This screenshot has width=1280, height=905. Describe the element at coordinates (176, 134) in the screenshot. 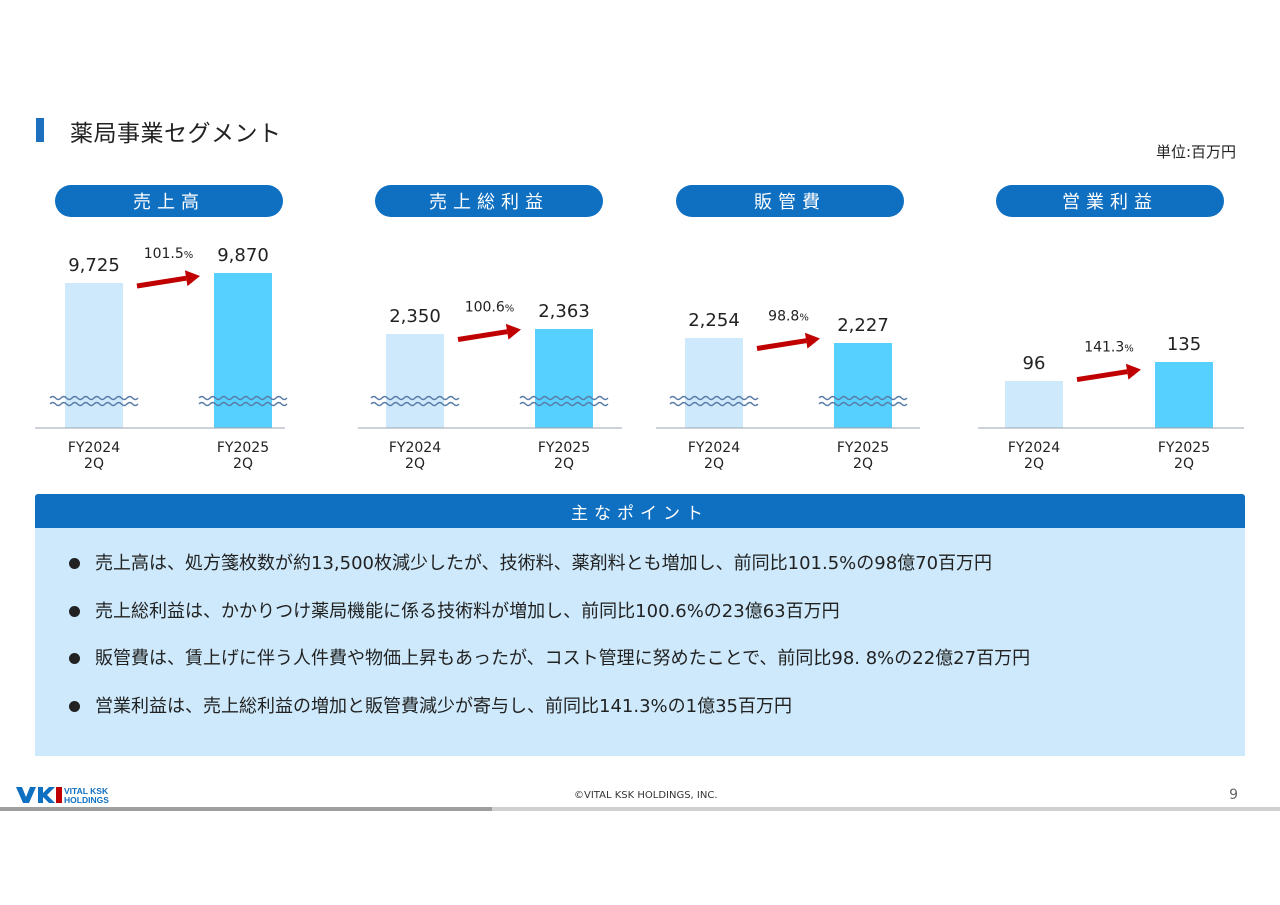

I see `page-title: 薬局事業セグメント` at that location.